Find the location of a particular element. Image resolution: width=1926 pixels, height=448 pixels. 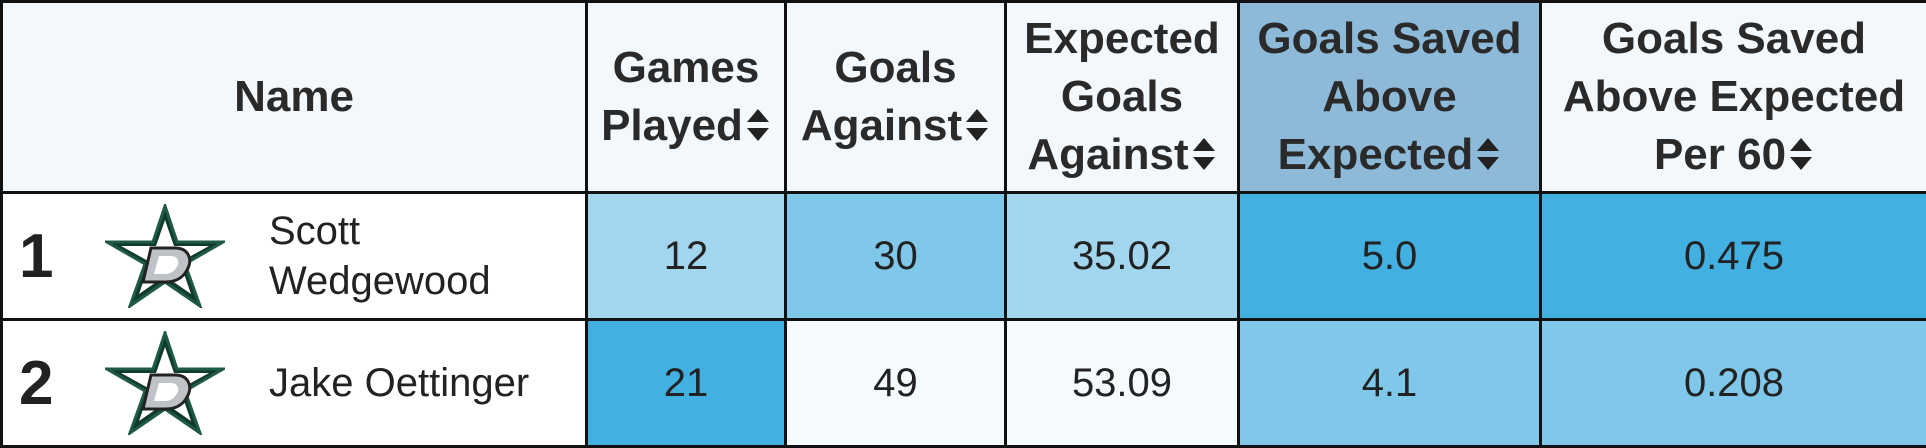

rank-number: 2 is located at coordinates (43, 383).